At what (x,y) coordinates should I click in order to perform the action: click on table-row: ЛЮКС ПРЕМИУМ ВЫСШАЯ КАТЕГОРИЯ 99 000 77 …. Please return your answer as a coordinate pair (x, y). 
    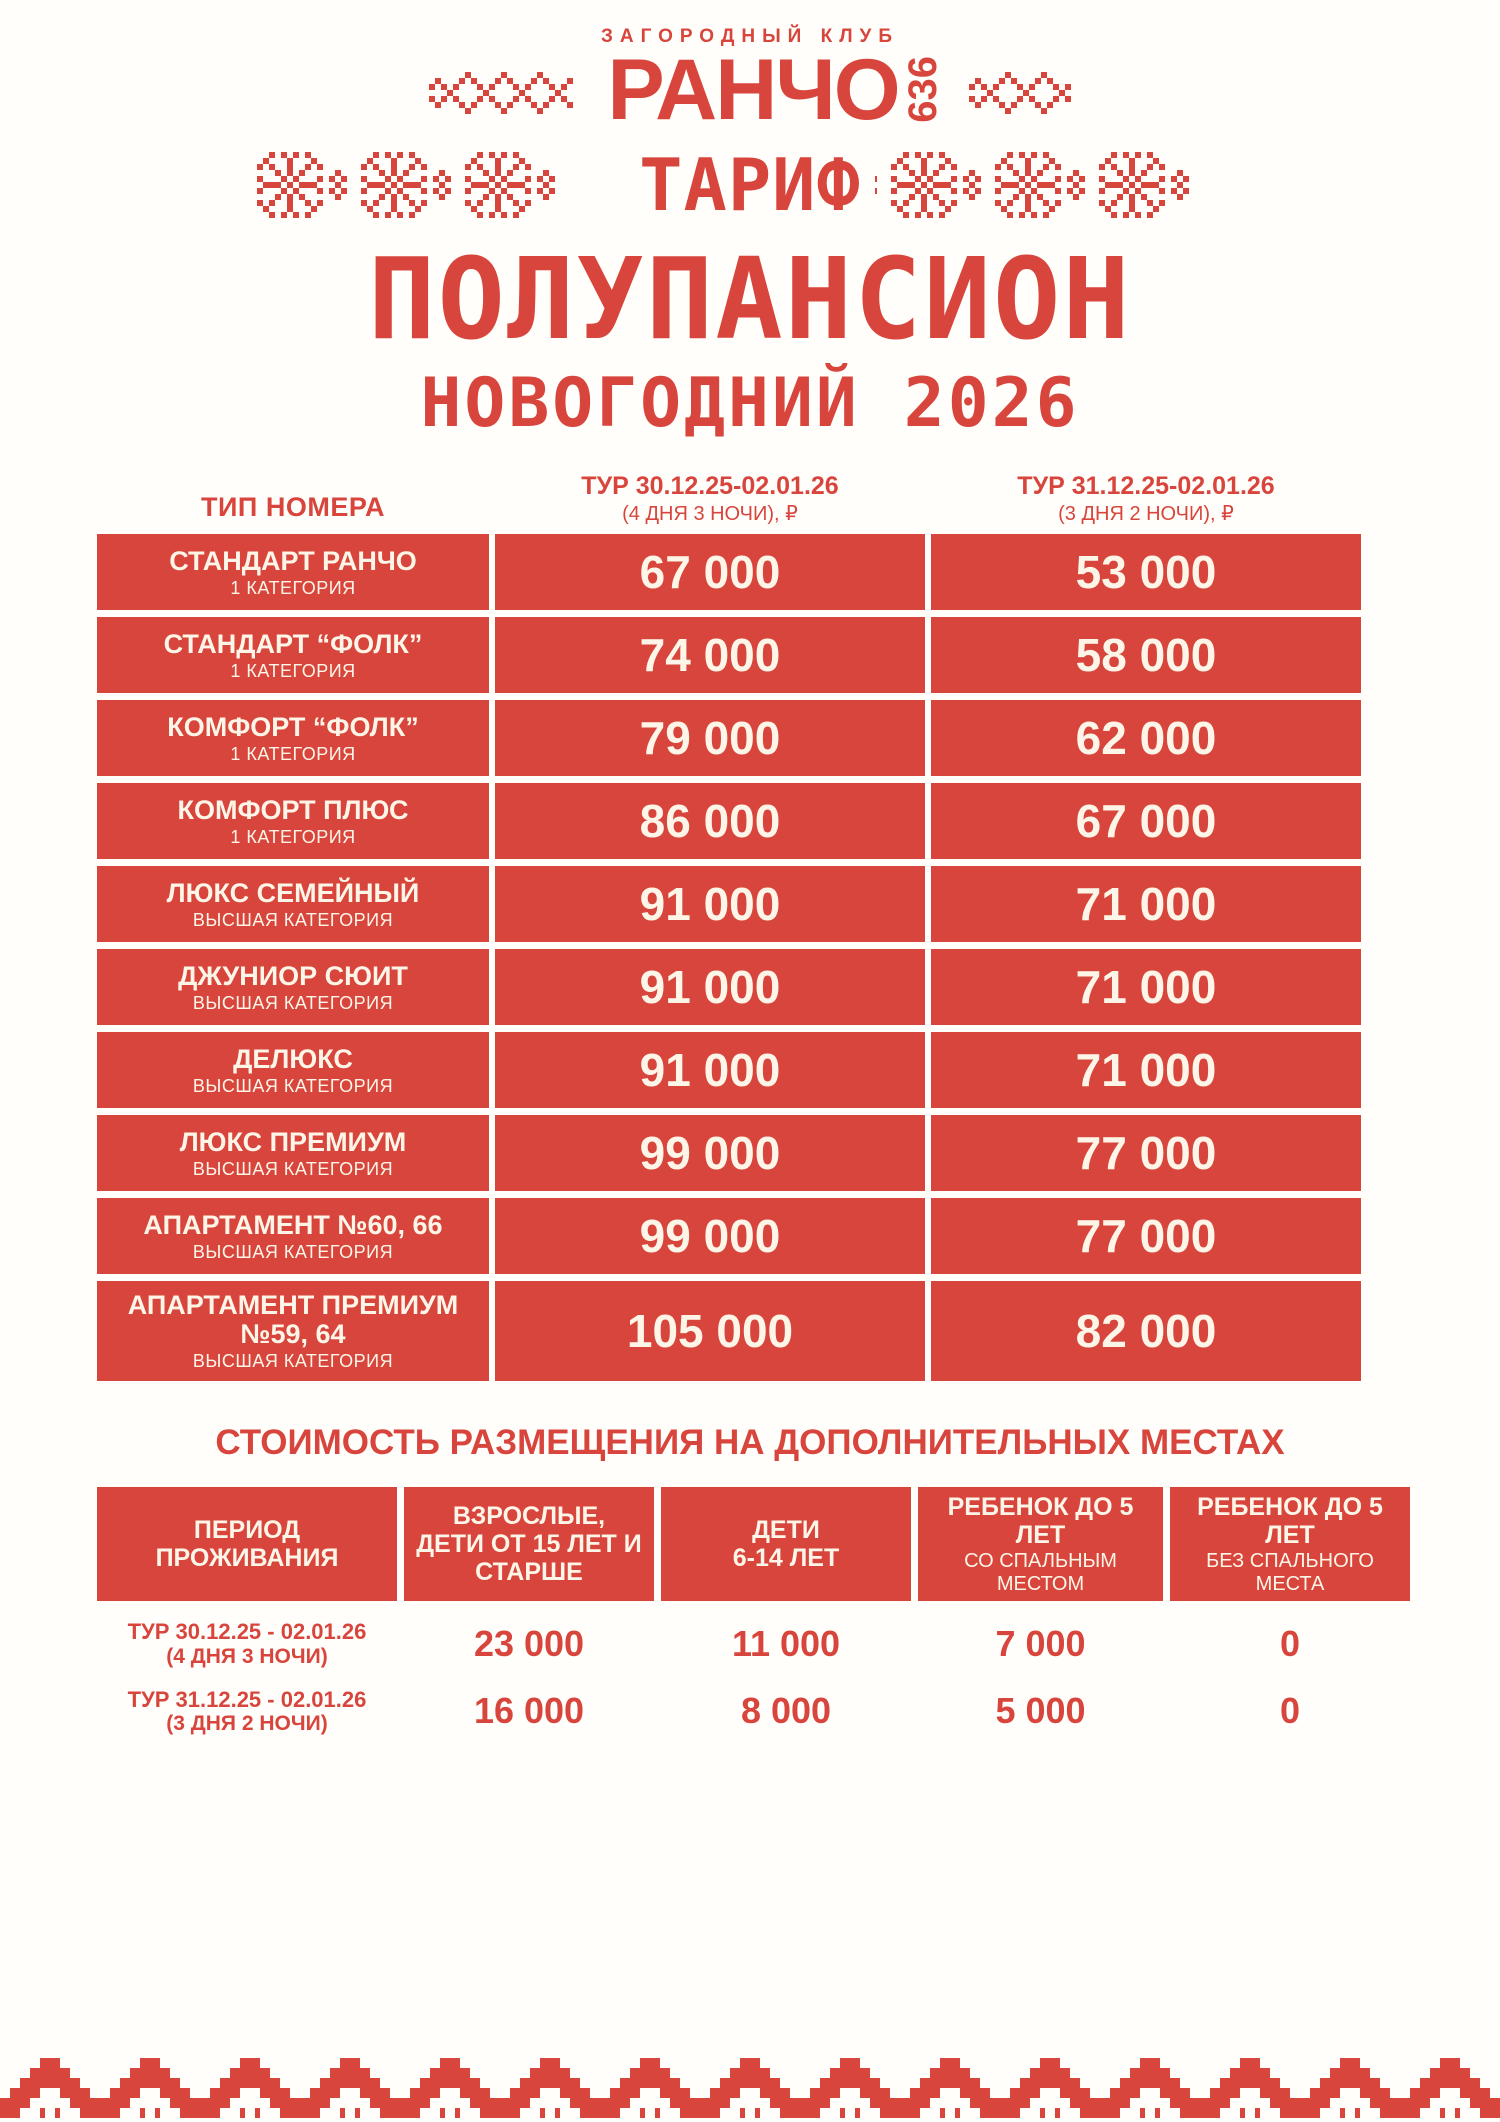
    Looking at the image, I should click on (750, 1153).